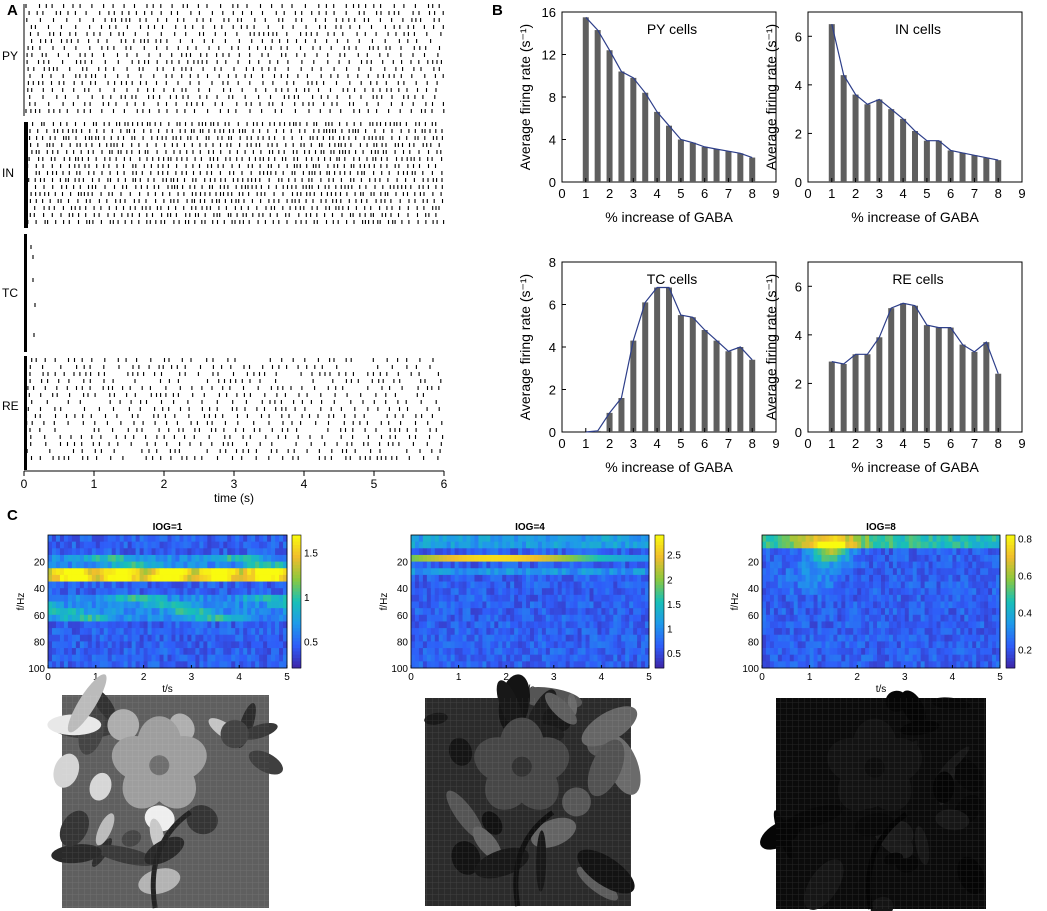  I want to click on raster-left-bar-re, so click(25, 413).